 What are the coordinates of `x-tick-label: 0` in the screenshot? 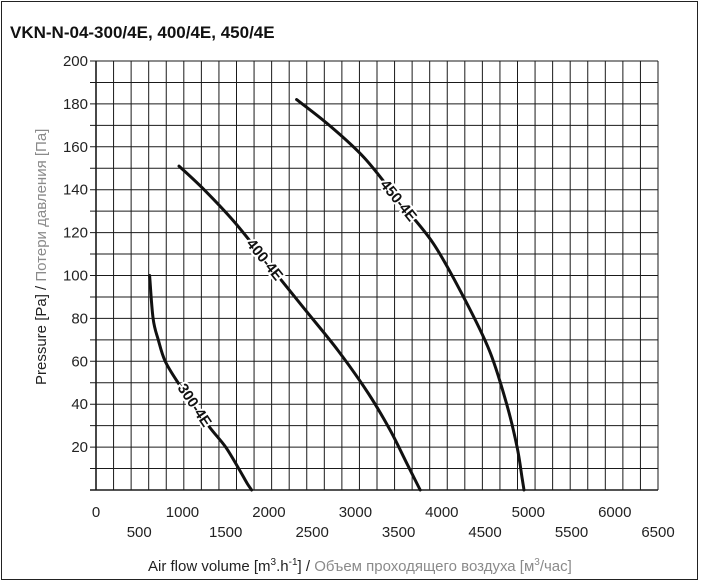 It's located at (96, 512).